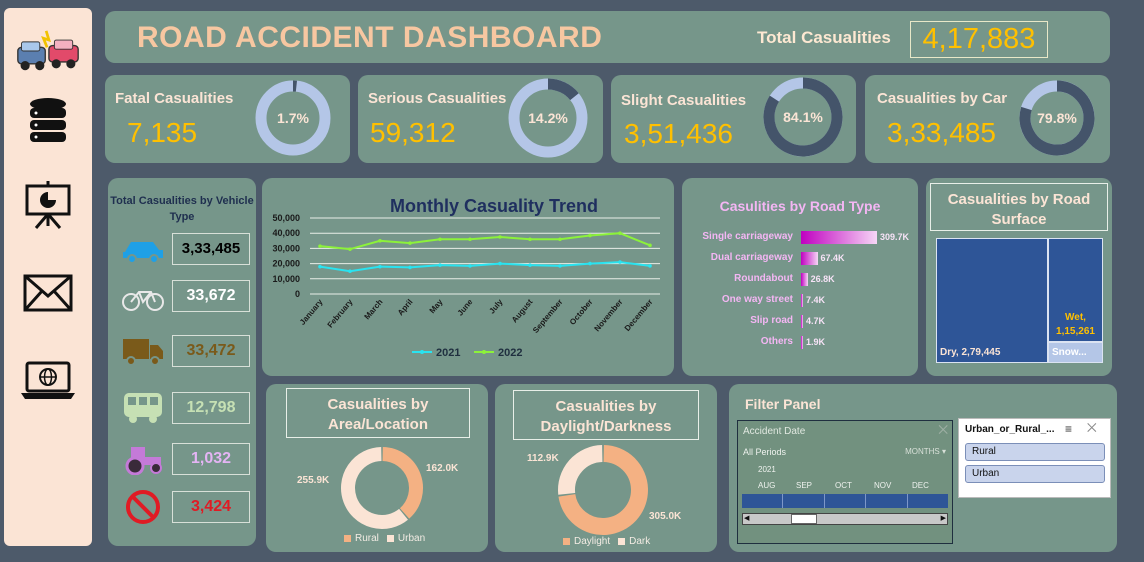 This screenshot has width=1144, height=562. What do you see at coordinates (684, 100) in the screenshot?
I see `kpi-label: Slight Casualities` at bounding box center [684, 100].